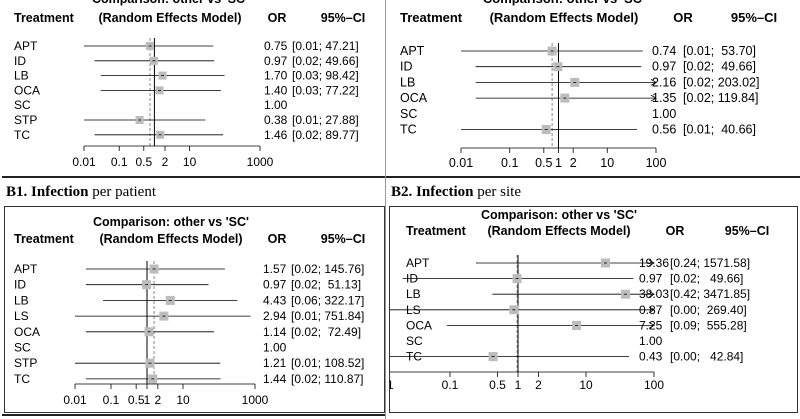 This screenshot has height=419, width=800. Describe the element at coordinates (75, 400) in the screenshot. I see `x-tick-label-b1-0: 0.01` at that location.